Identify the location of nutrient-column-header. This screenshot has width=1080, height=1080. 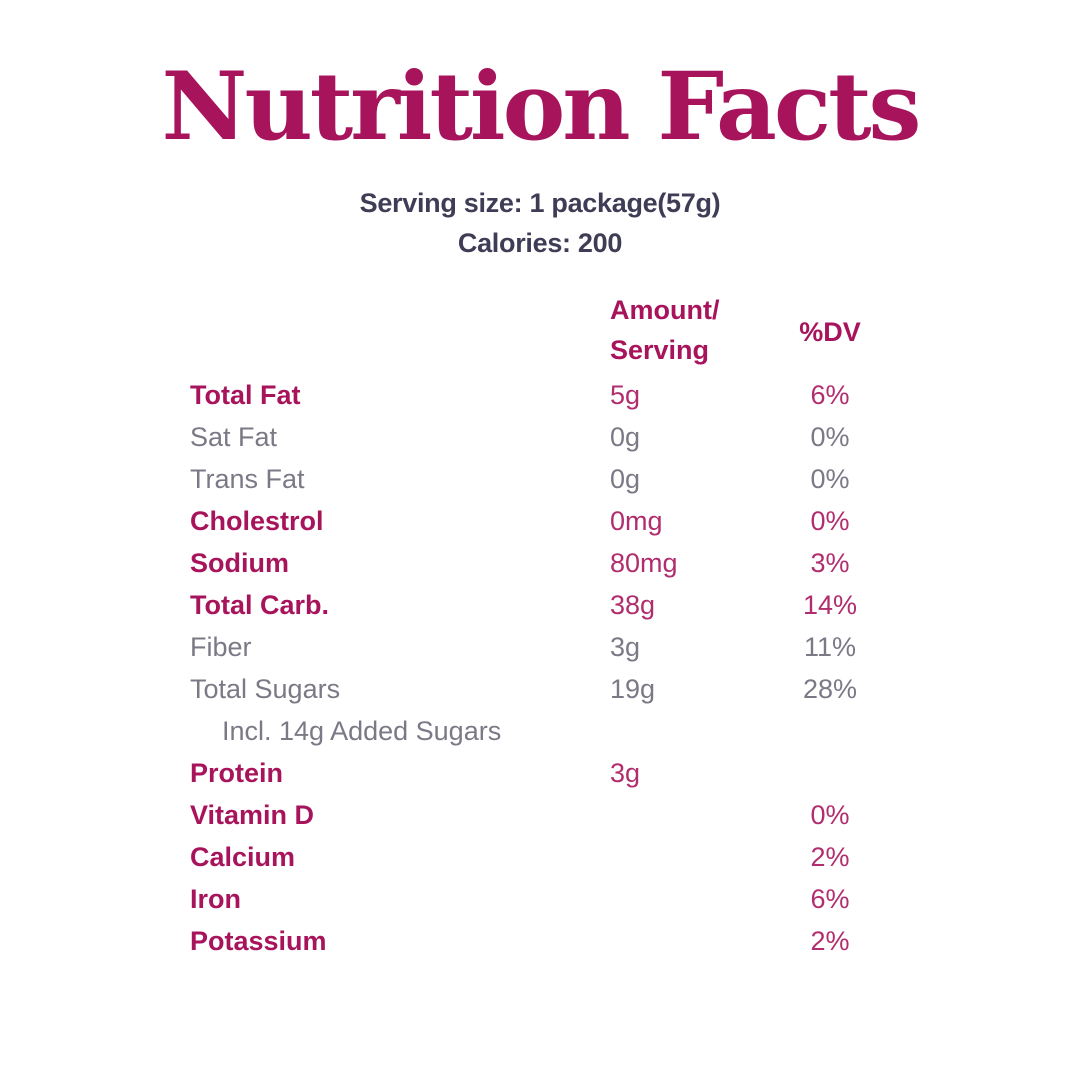
(400, 332).